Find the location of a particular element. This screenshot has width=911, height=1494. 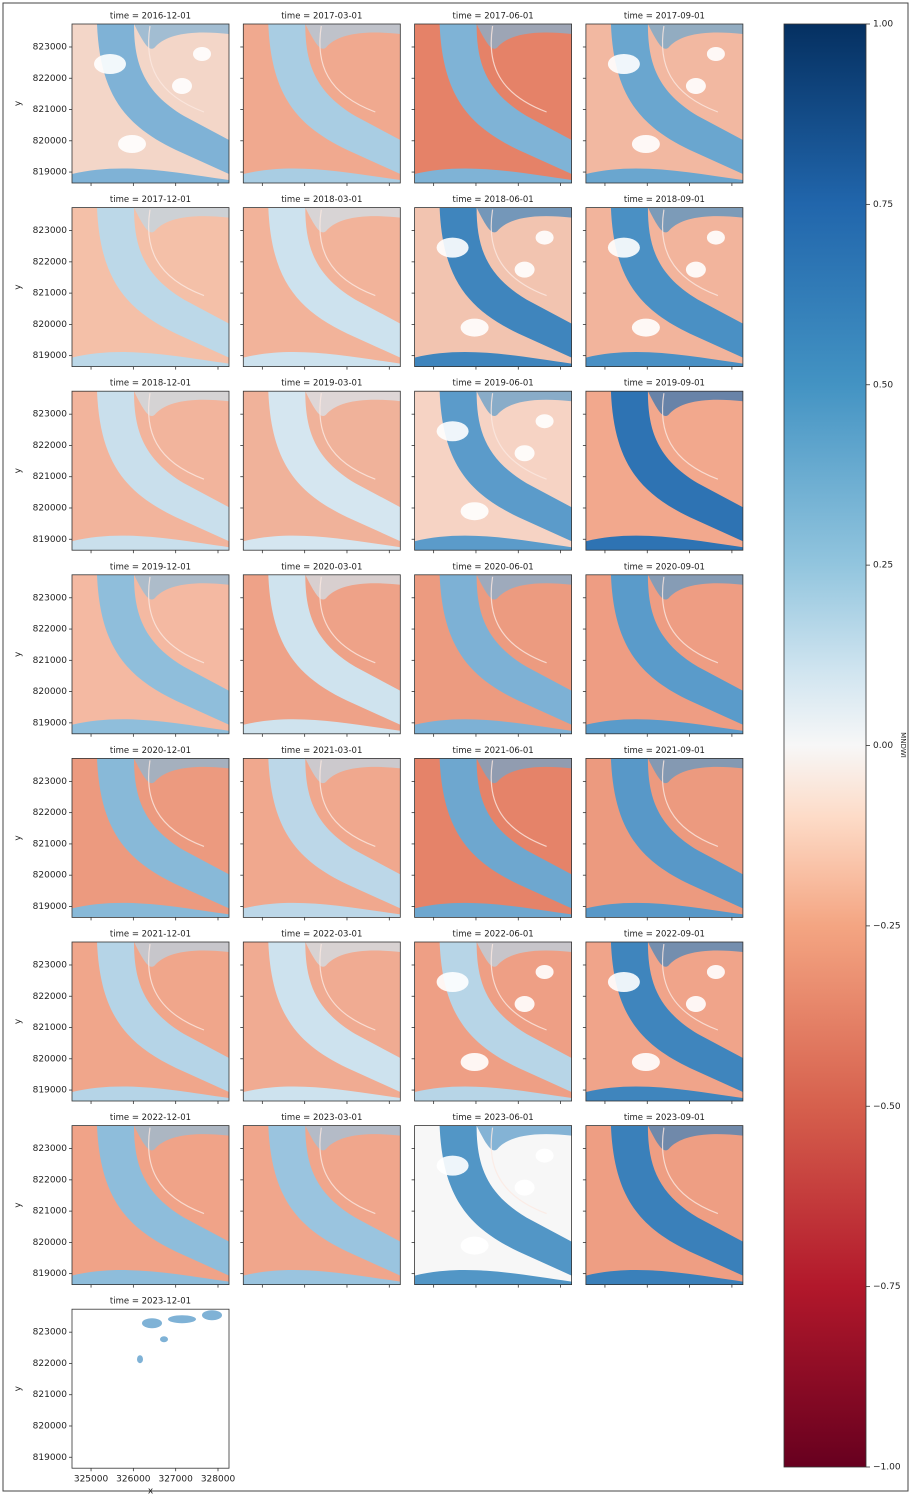

colorbar-tick-label: 0.00 is located at coordinates (883, 746).